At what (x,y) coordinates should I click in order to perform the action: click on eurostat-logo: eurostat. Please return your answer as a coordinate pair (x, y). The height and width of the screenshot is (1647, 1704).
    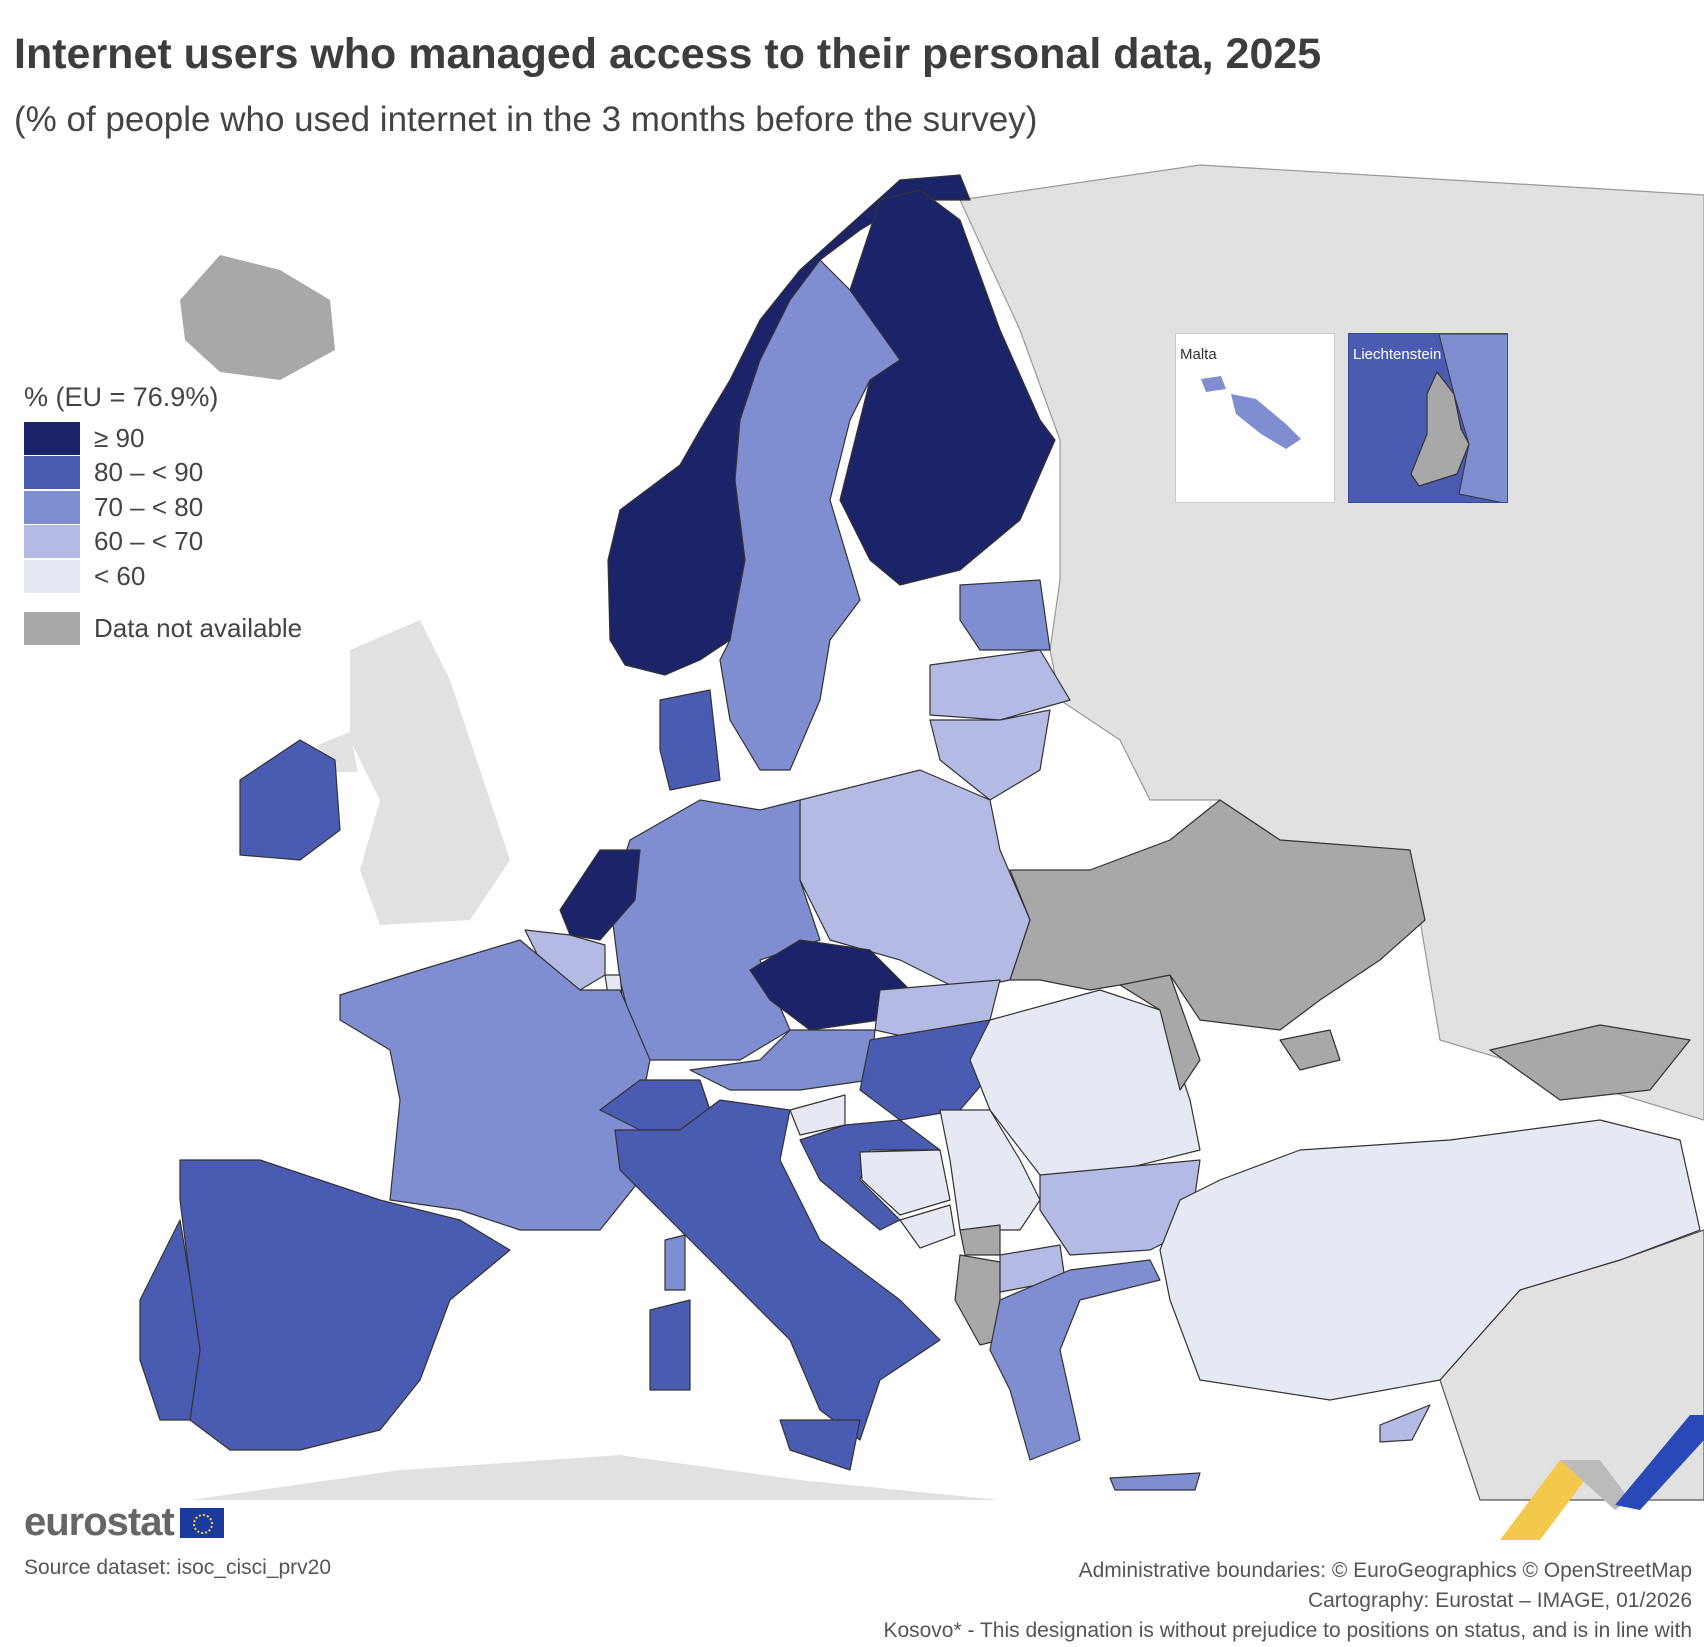
    Looking at the image, I should click on (124, 1522).